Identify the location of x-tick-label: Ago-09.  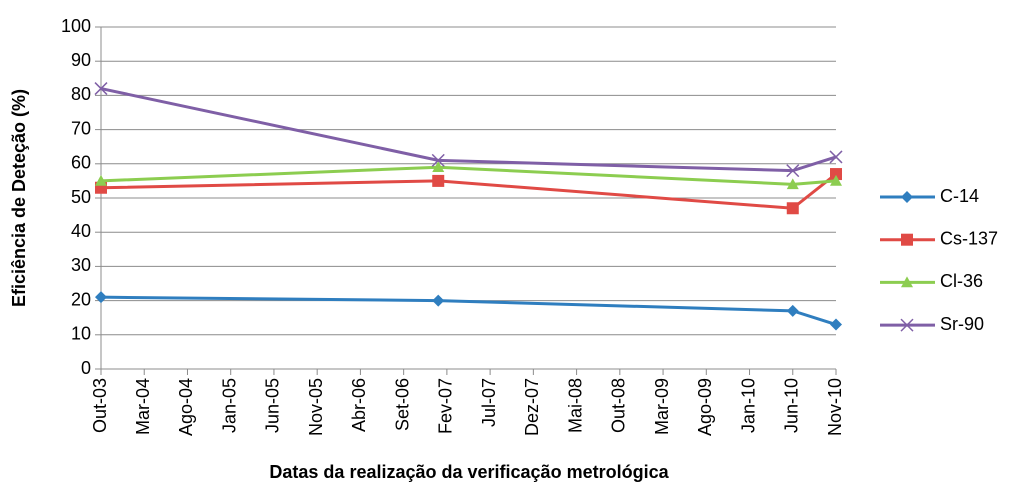
(705, 407).